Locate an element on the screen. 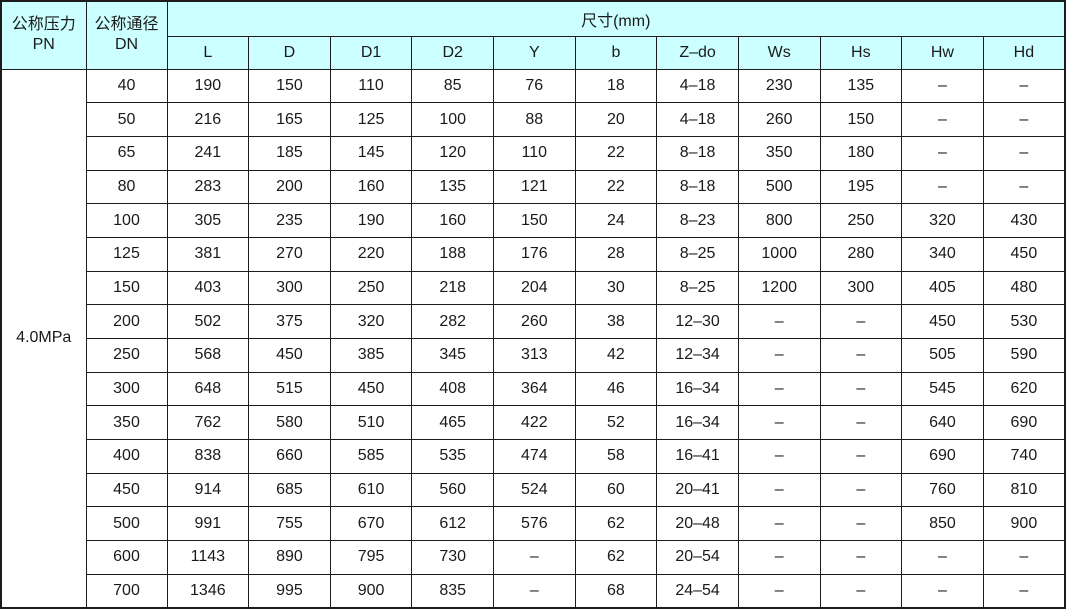 The width and height of the screenshot is (1066, 609). value-cell: 740 is located at coordinates (1024, 456).